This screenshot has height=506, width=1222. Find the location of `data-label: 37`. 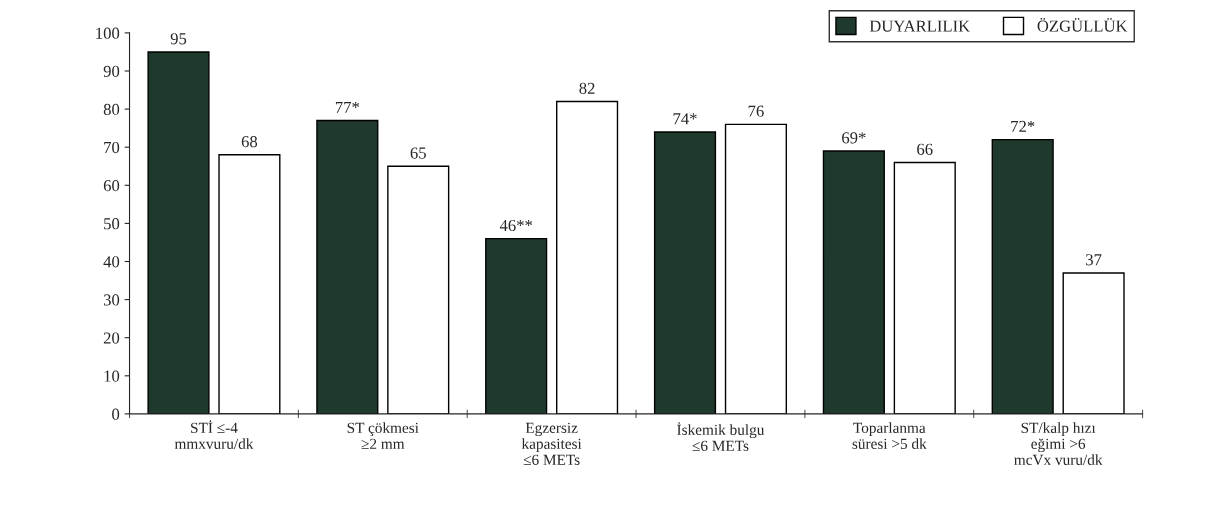

data-label: 37 is located at coordinates (1094, 260).